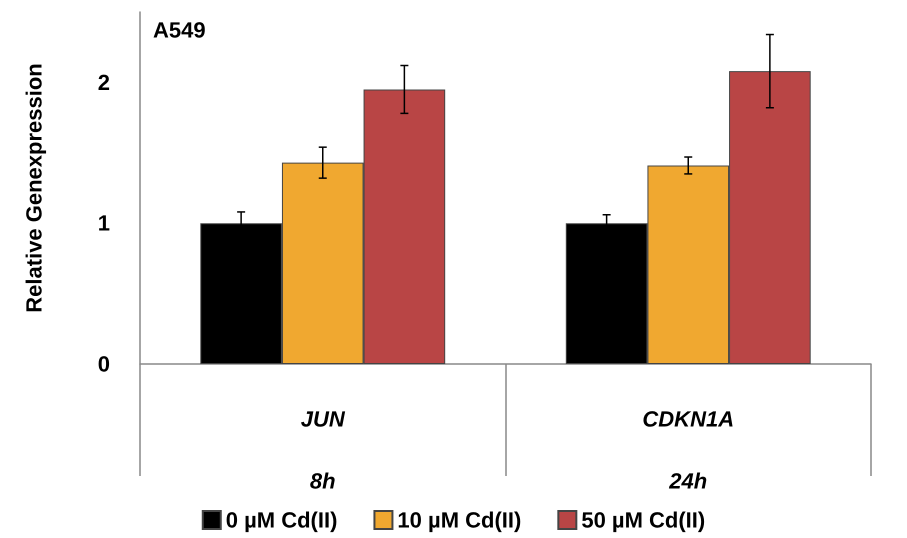 The width and height of the screenshot is (907, 538). What do you see at coordinates (688, 481) in the screenshot?
I see `text: 24h` at bounding box center [688, 481].